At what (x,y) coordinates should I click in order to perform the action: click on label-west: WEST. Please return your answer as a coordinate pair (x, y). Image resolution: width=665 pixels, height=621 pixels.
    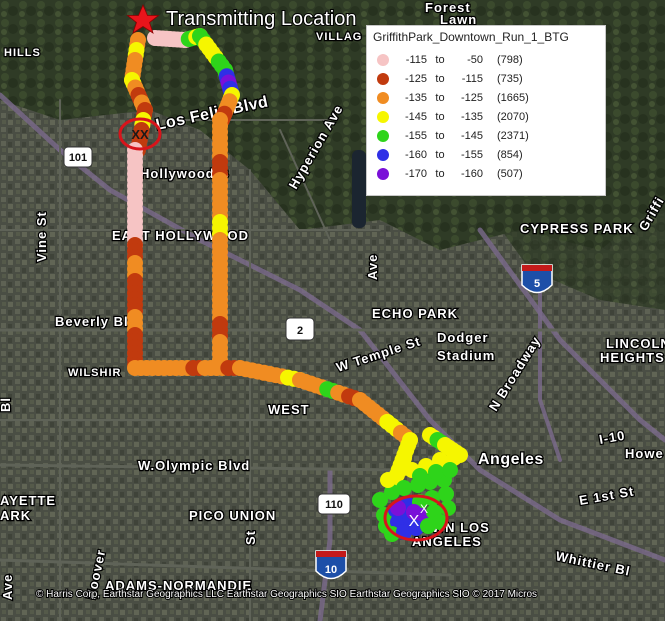
    Looking at the image, I should click on (289, 409).